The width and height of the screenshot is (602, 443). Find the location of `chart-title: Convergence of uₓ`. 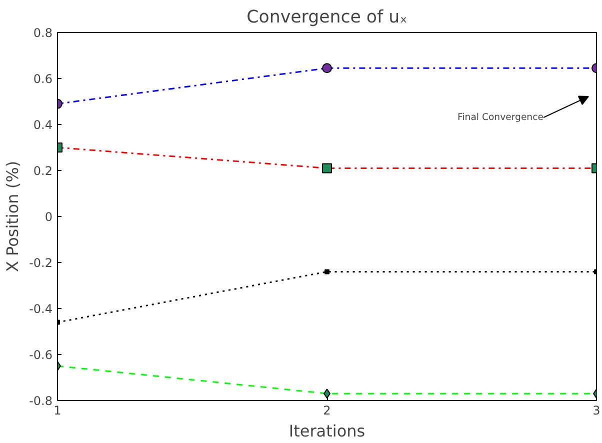

chart-title: Convergence of uₓ is located at coordinates (327, 18).